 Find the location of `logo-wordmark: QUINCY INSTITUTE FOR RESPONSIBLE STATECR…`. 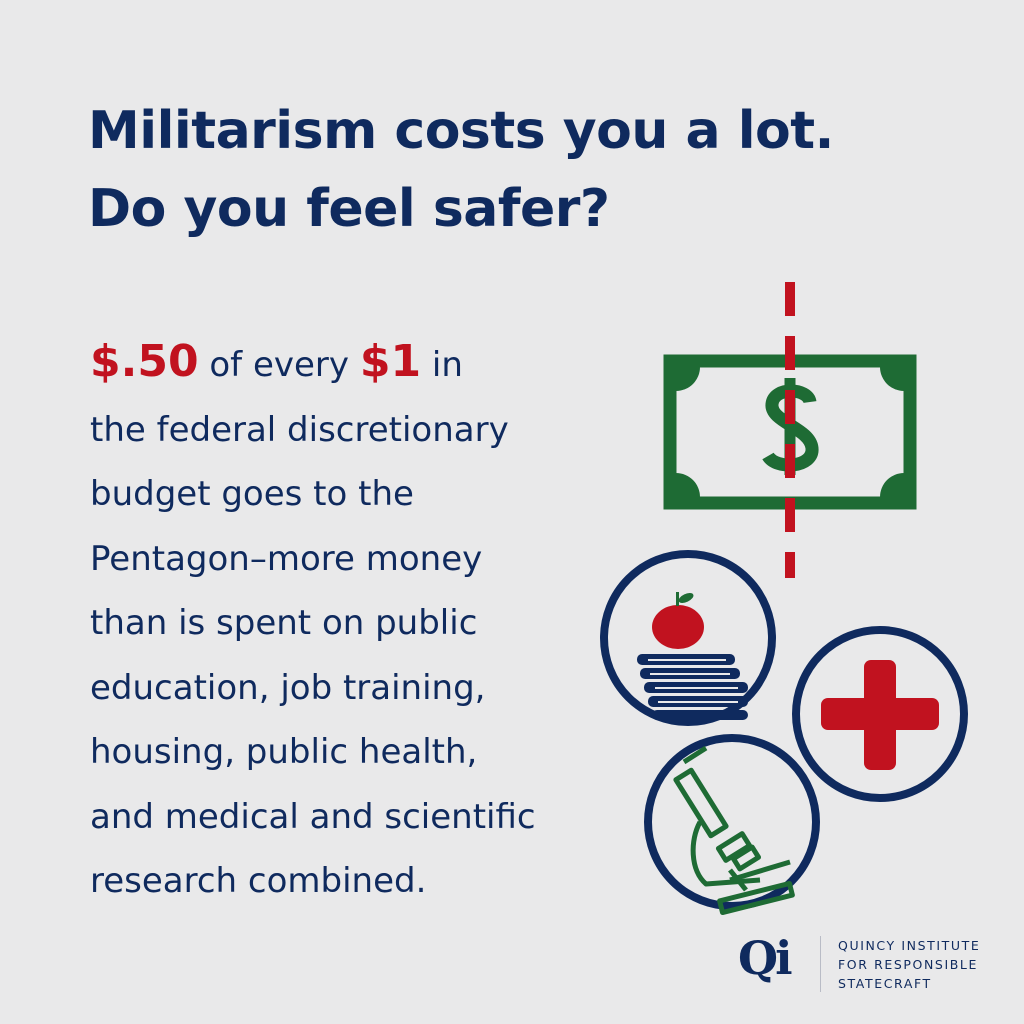

logo-wordmark: QUINCY INSTITUTE FOR RESPONSIBLE STATECR… is located at coordinates (909, 964).